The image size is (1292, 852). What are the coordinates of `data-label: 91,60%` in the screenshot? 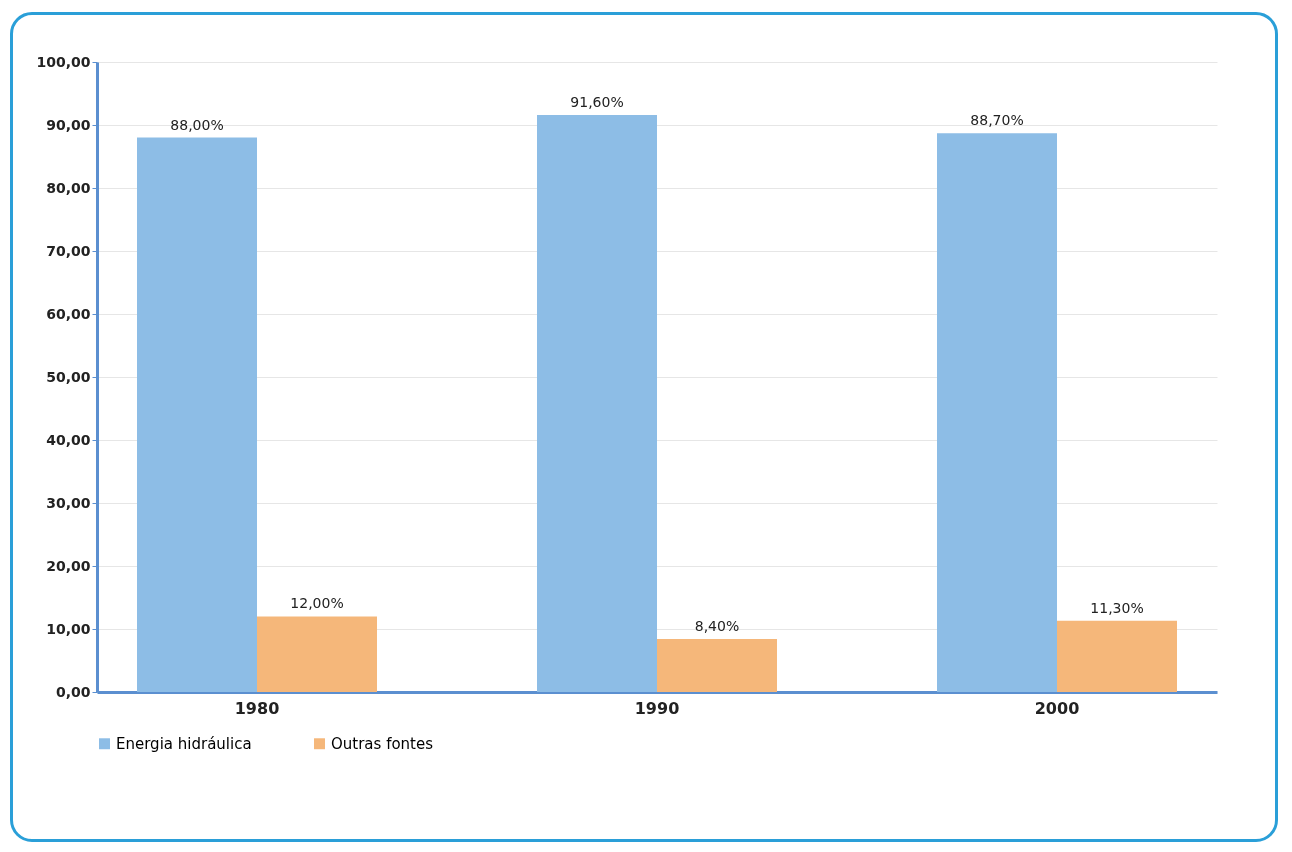 It's located at (597, 101).